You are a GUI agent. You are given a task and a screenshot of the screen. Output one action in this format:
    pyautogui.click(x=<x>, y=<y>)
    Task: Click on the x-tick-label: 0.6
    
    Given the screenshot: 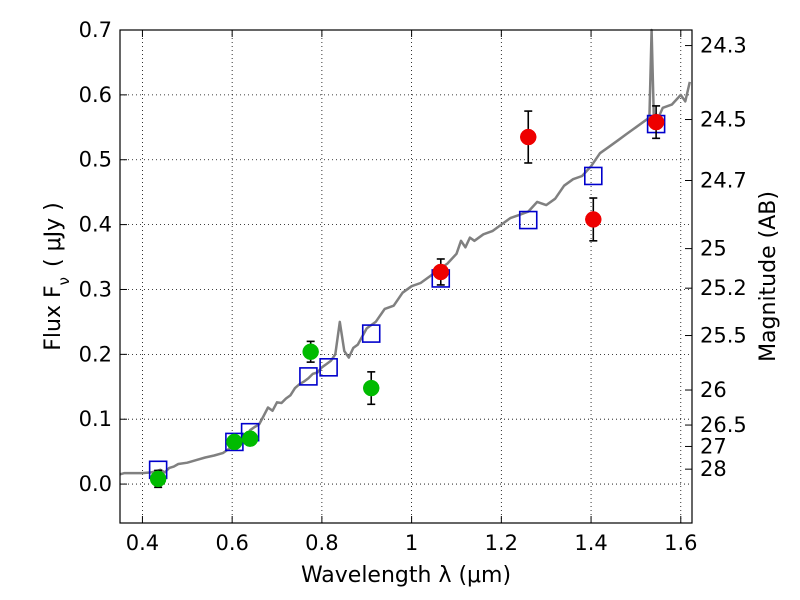 What is the action you would take?
    pyautogui.click(x=231, y=543)
    